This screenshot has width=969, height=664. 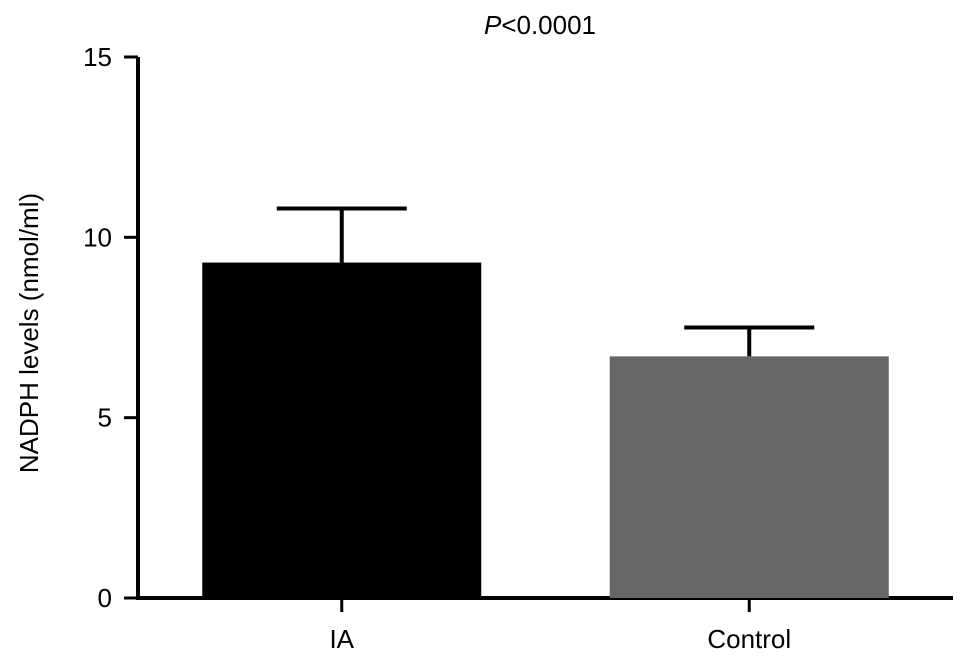 What do you see at coordinates (548, 25) in the screenshot?
I see `p-value-text: <0.0001` at bounding box center [548, 25].